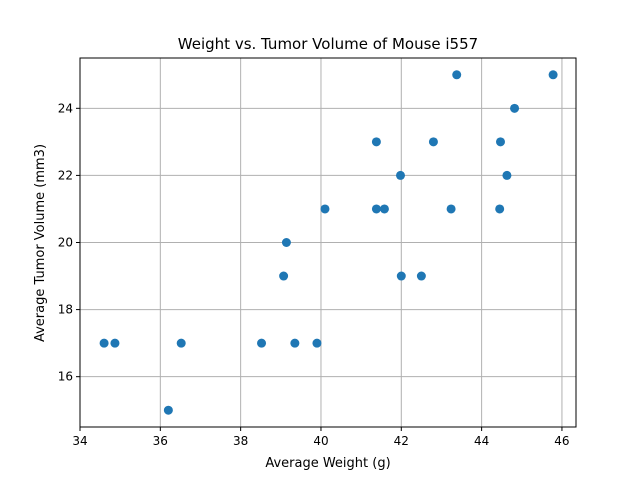  What do you see at coordinates (328, 44) in the screenshot?
I see `chart-title: Weight vs. Tumor Volume of Mouse i557` at bounding box center [328, 44].